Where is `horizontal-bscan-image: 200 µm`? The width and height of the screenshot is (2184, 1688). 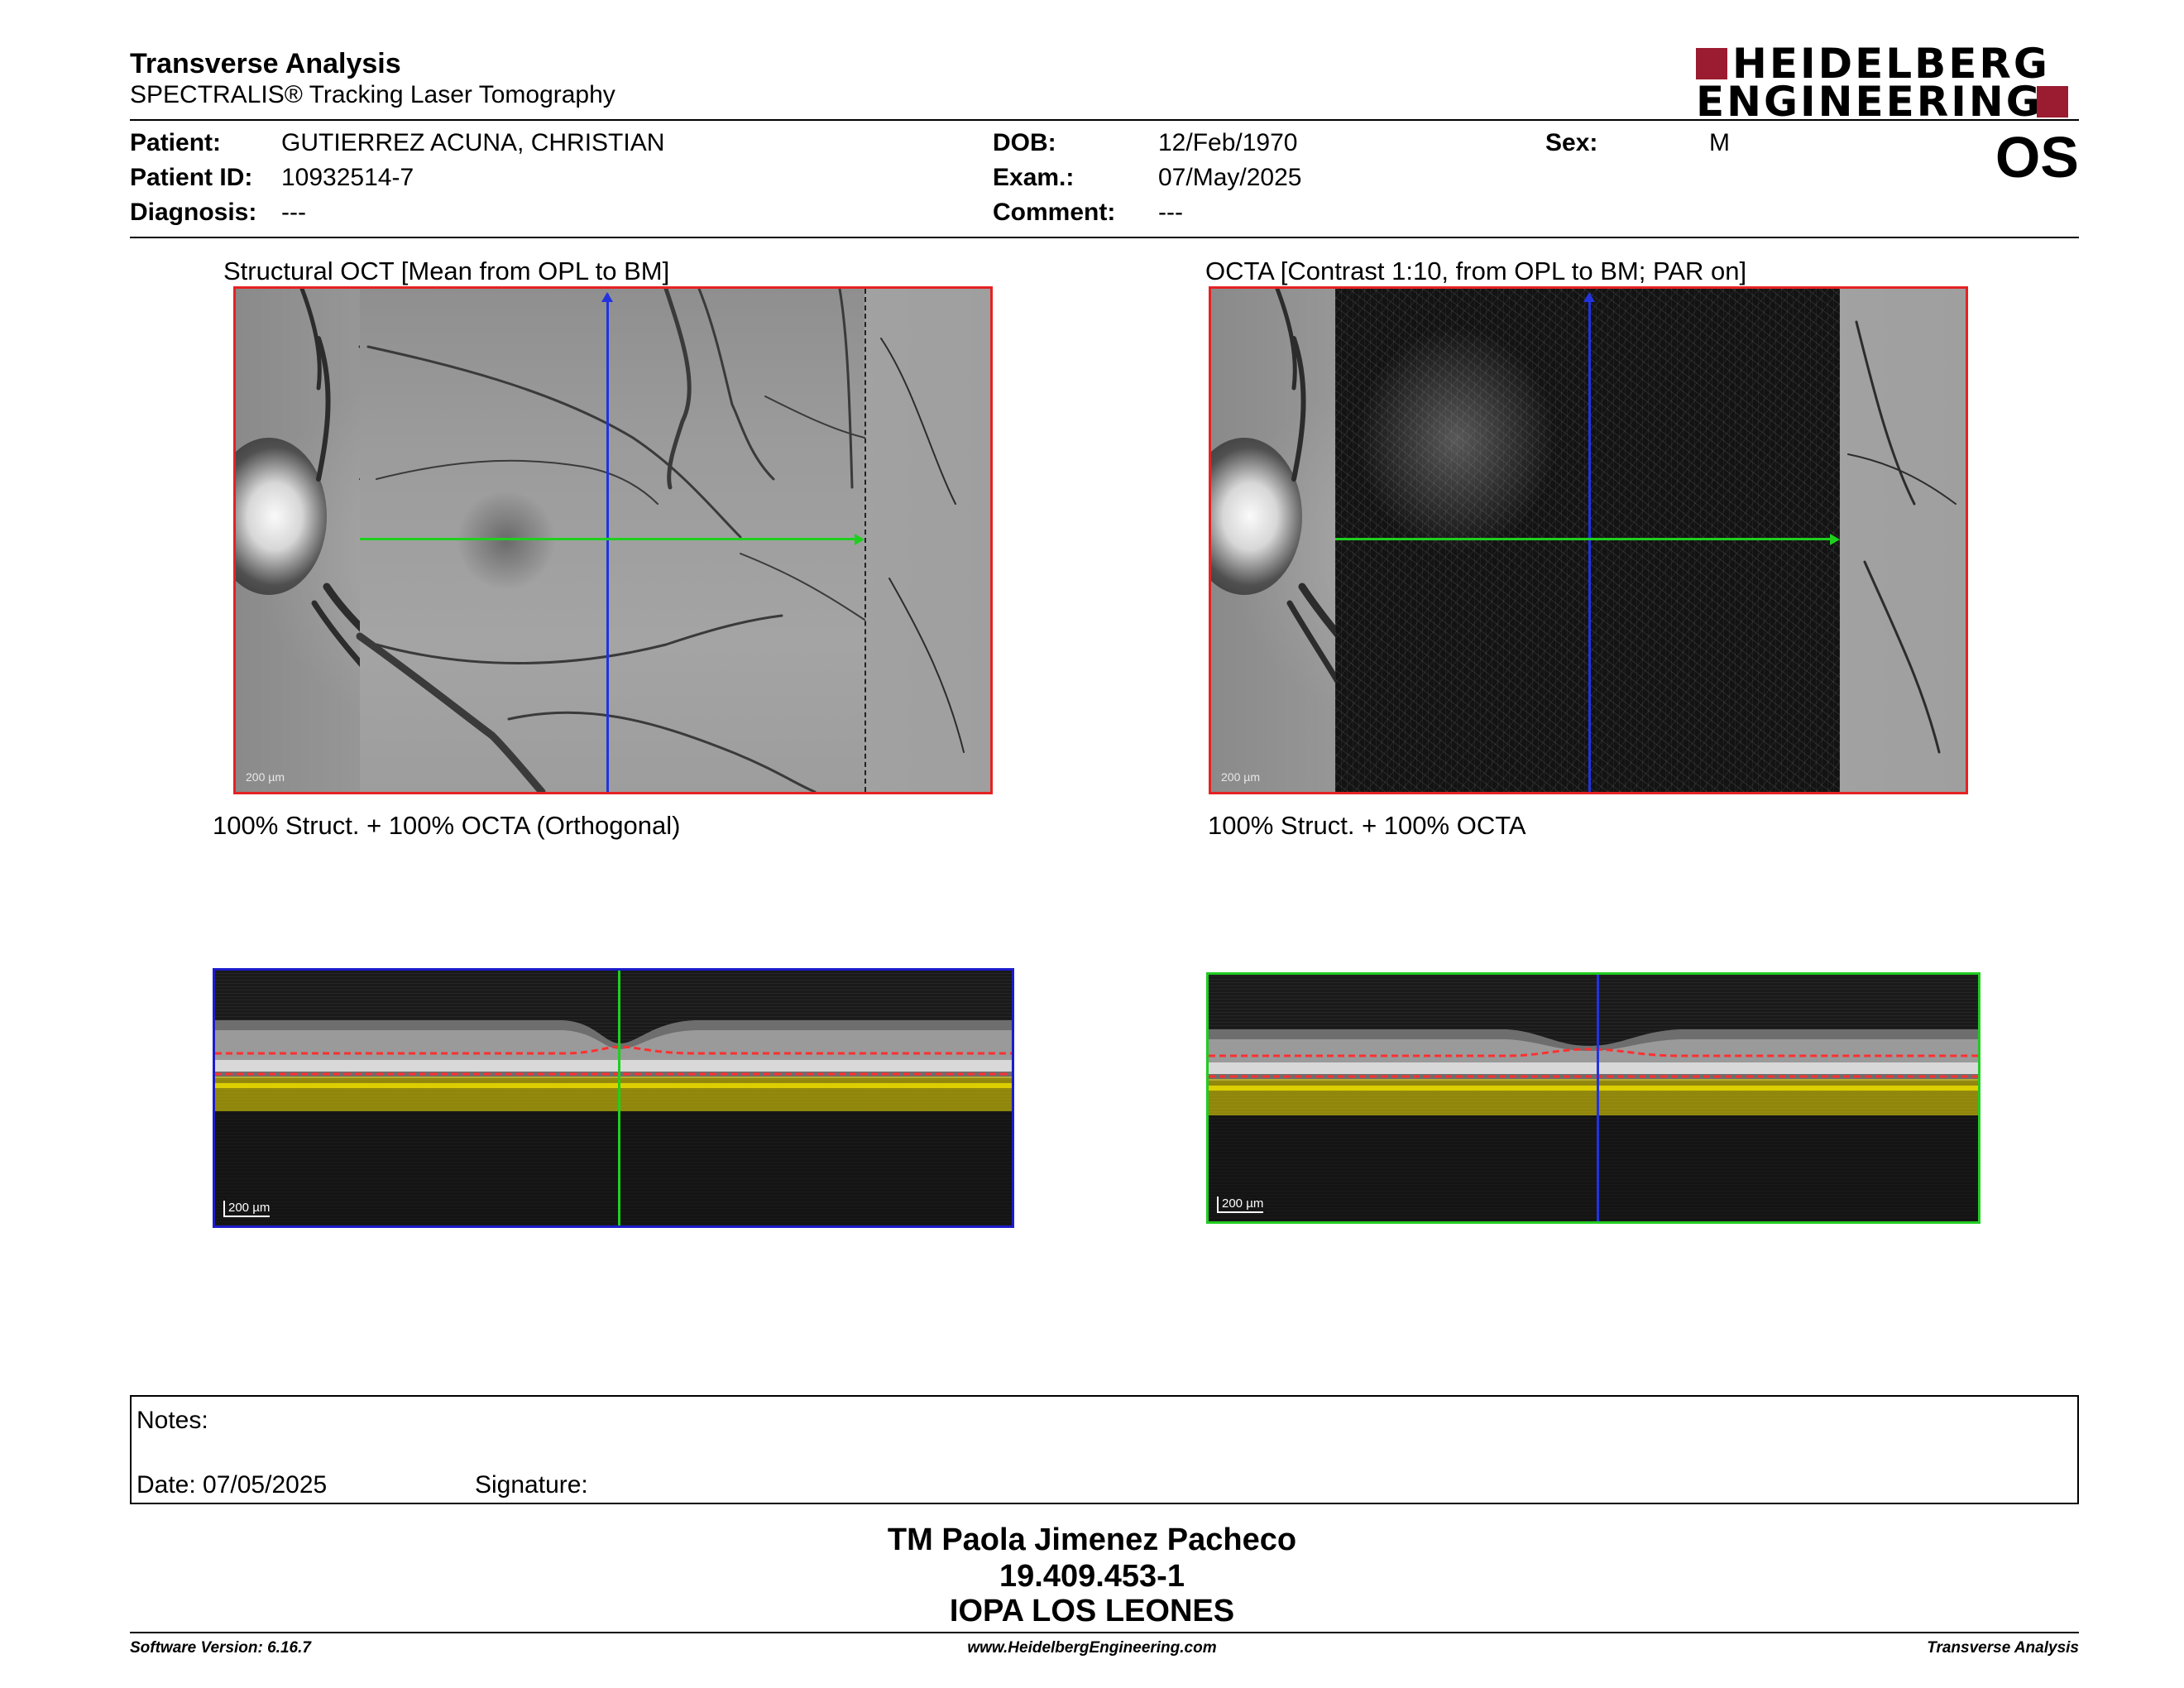 horizontal-bscan-image: 200 µm is located at coordinates (1593, 1098).